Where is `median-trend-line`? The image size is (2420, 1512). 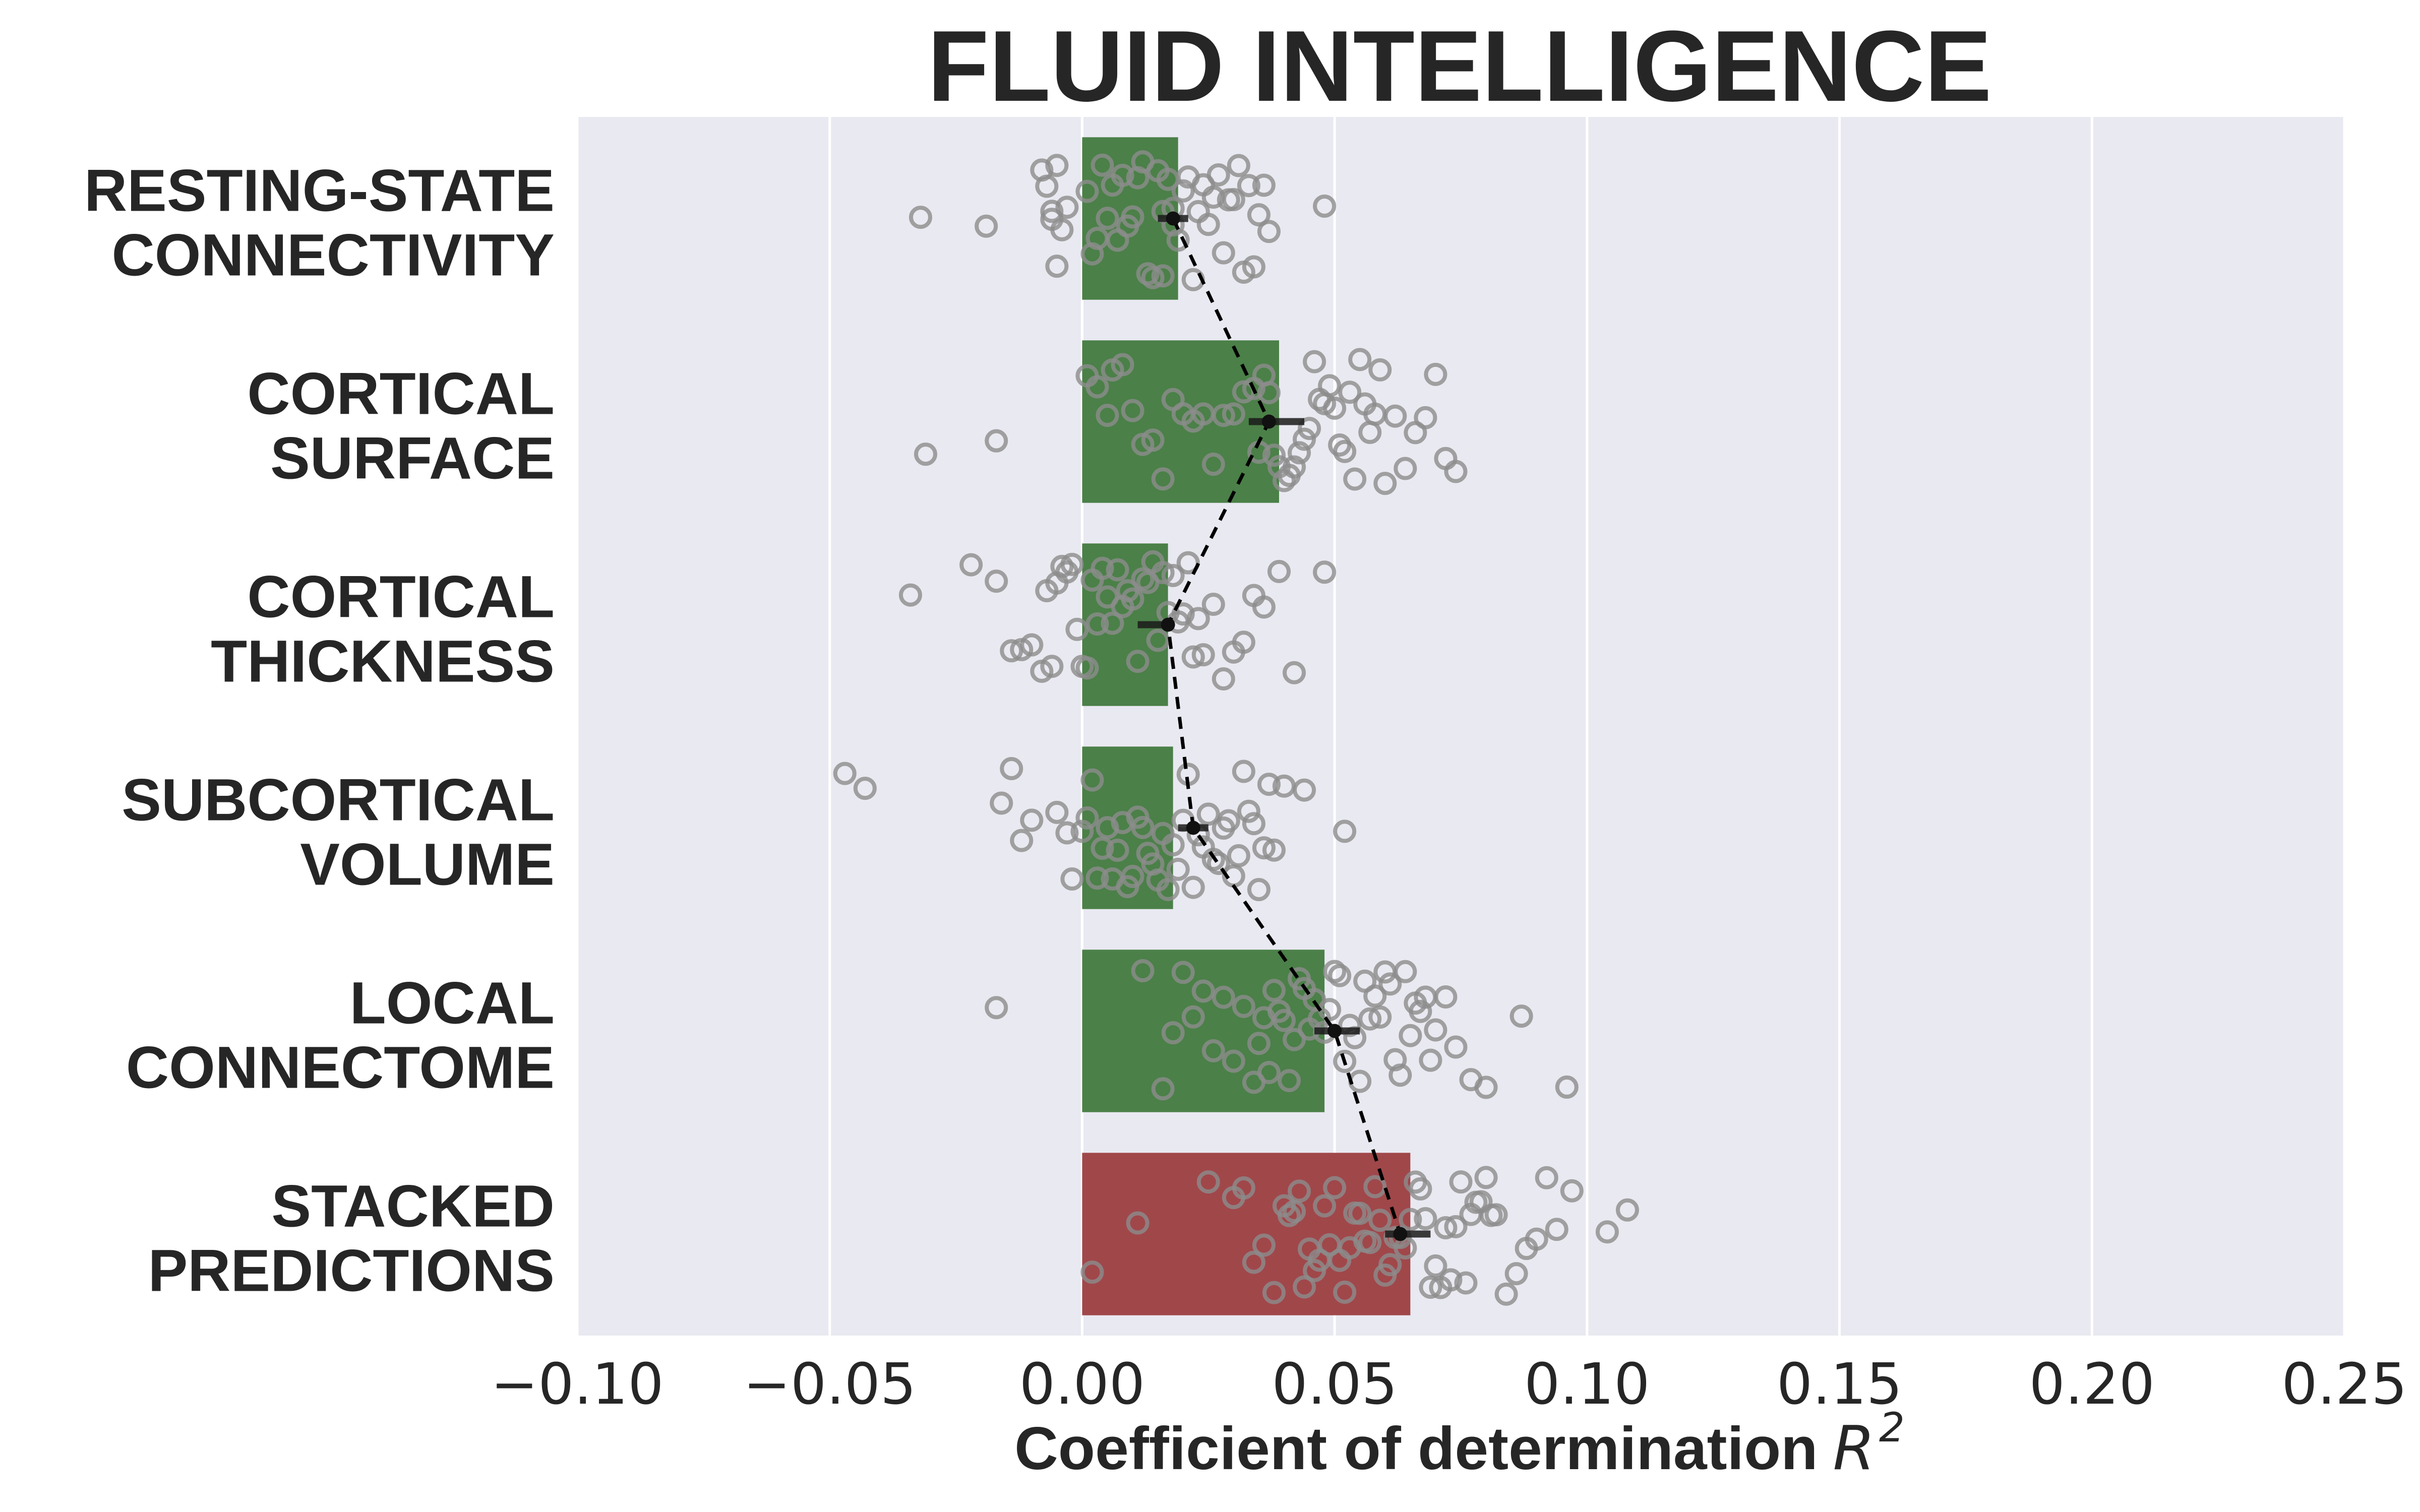
median-trend-line is located at coordinates (1284, 726).